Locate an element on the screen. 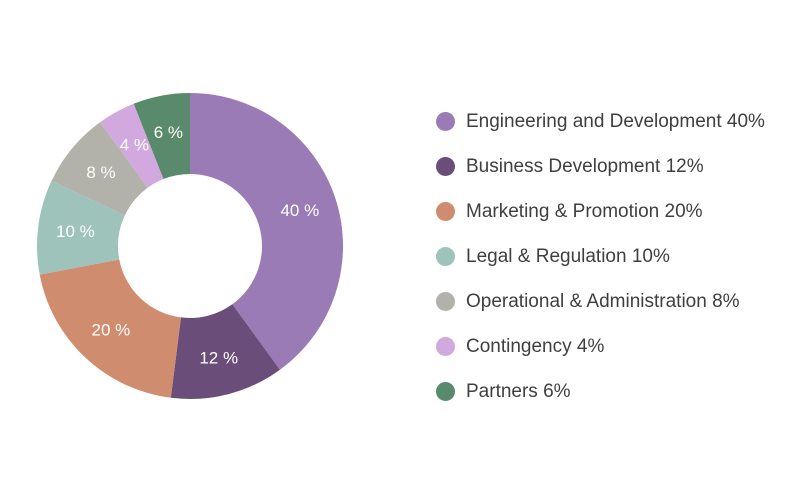 The height and width of the screenshot is (500, 800). legend-item: Legal & Regulation 10% is located at coordinates (600, 256).